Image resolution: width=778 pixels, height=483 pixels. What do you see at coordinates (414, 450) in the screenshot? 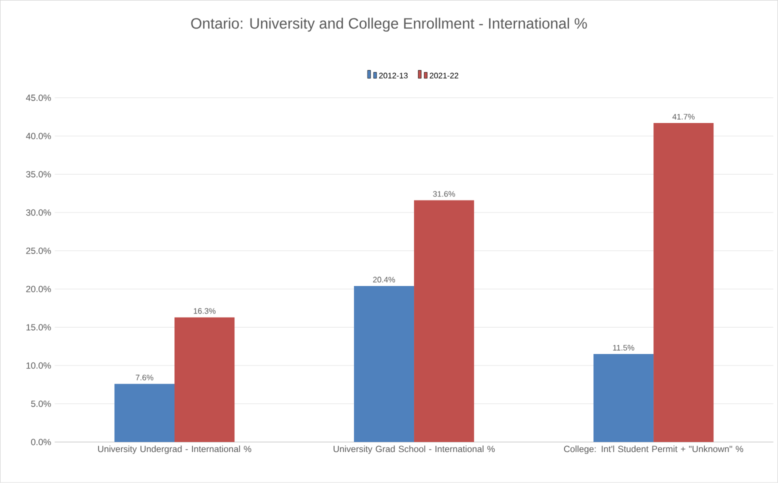
I see `x-tick-label: University Grad School - International %` at bounding box center [414, 450].